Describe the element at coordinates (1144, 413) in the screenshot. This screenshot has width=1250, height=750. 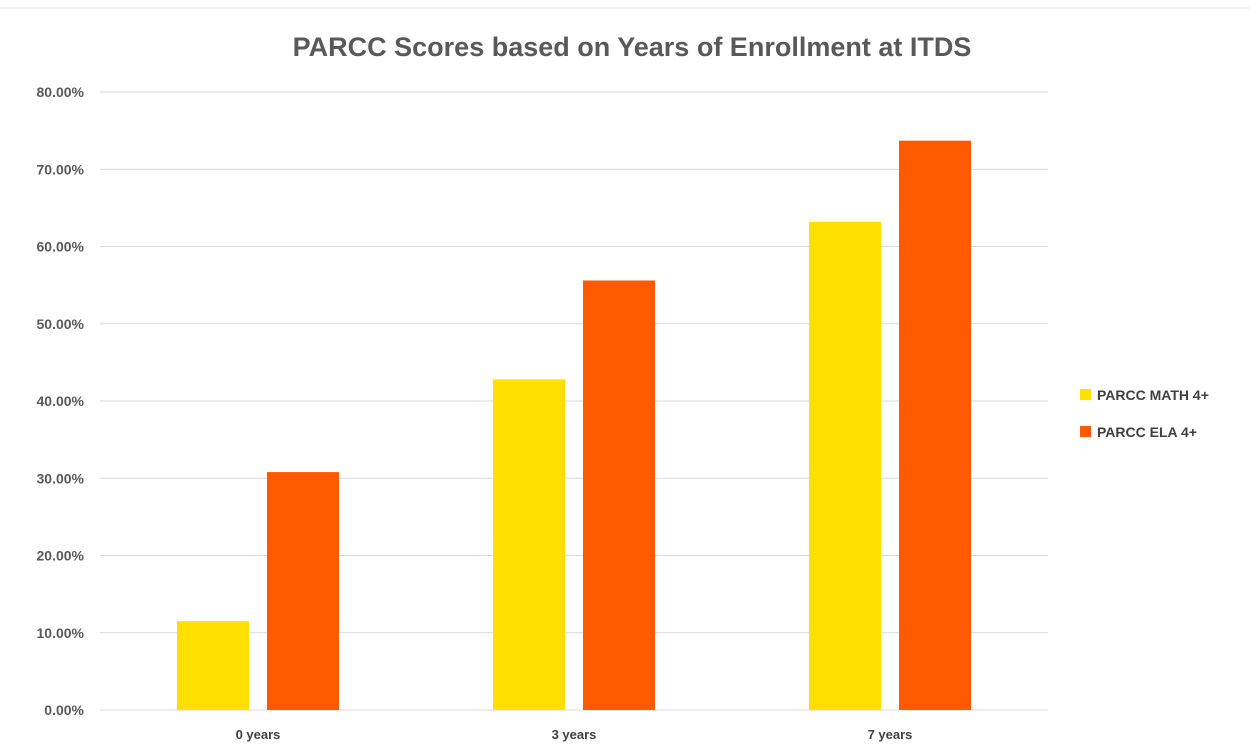
I see `legend: PARCC MATH 4+ PARCC ELA 4+` at that location.